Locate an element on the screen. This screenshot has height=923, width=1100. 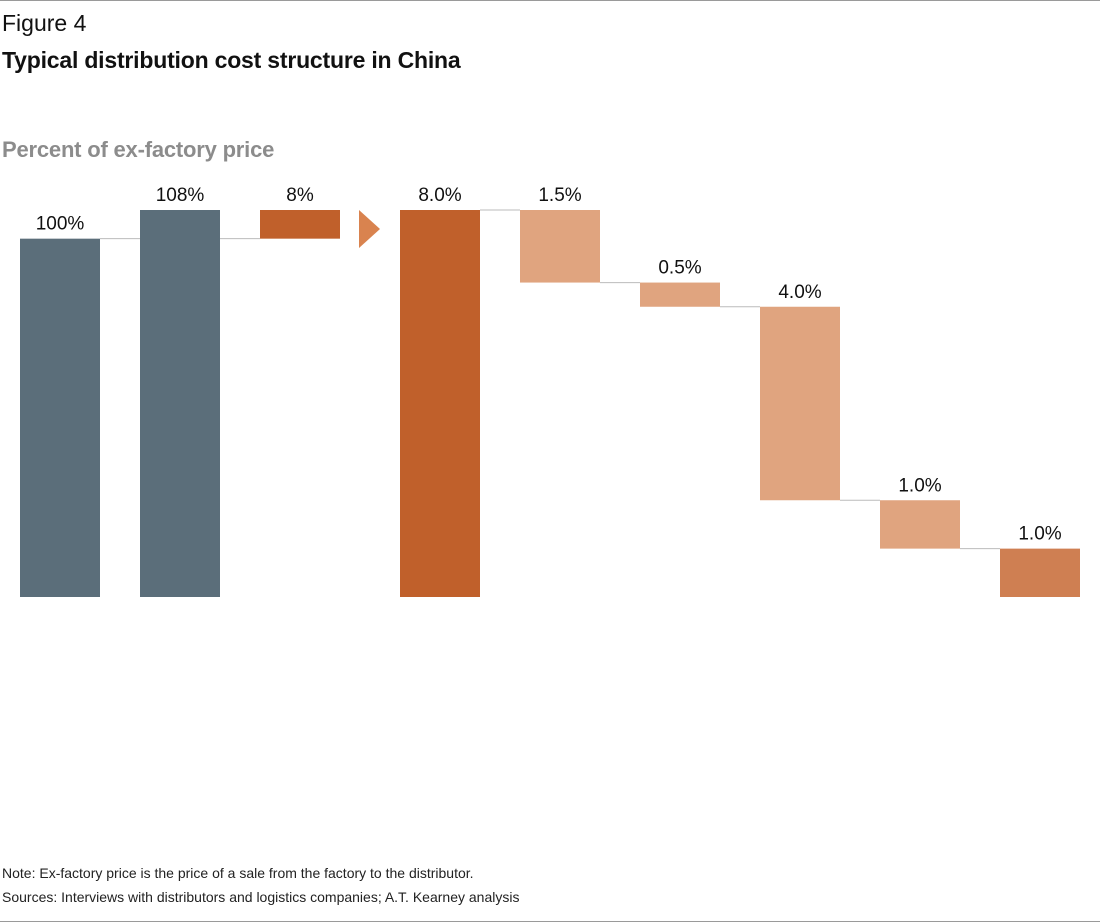
value-label-warehousing: 0.5% is located at coordinates (679, 268).